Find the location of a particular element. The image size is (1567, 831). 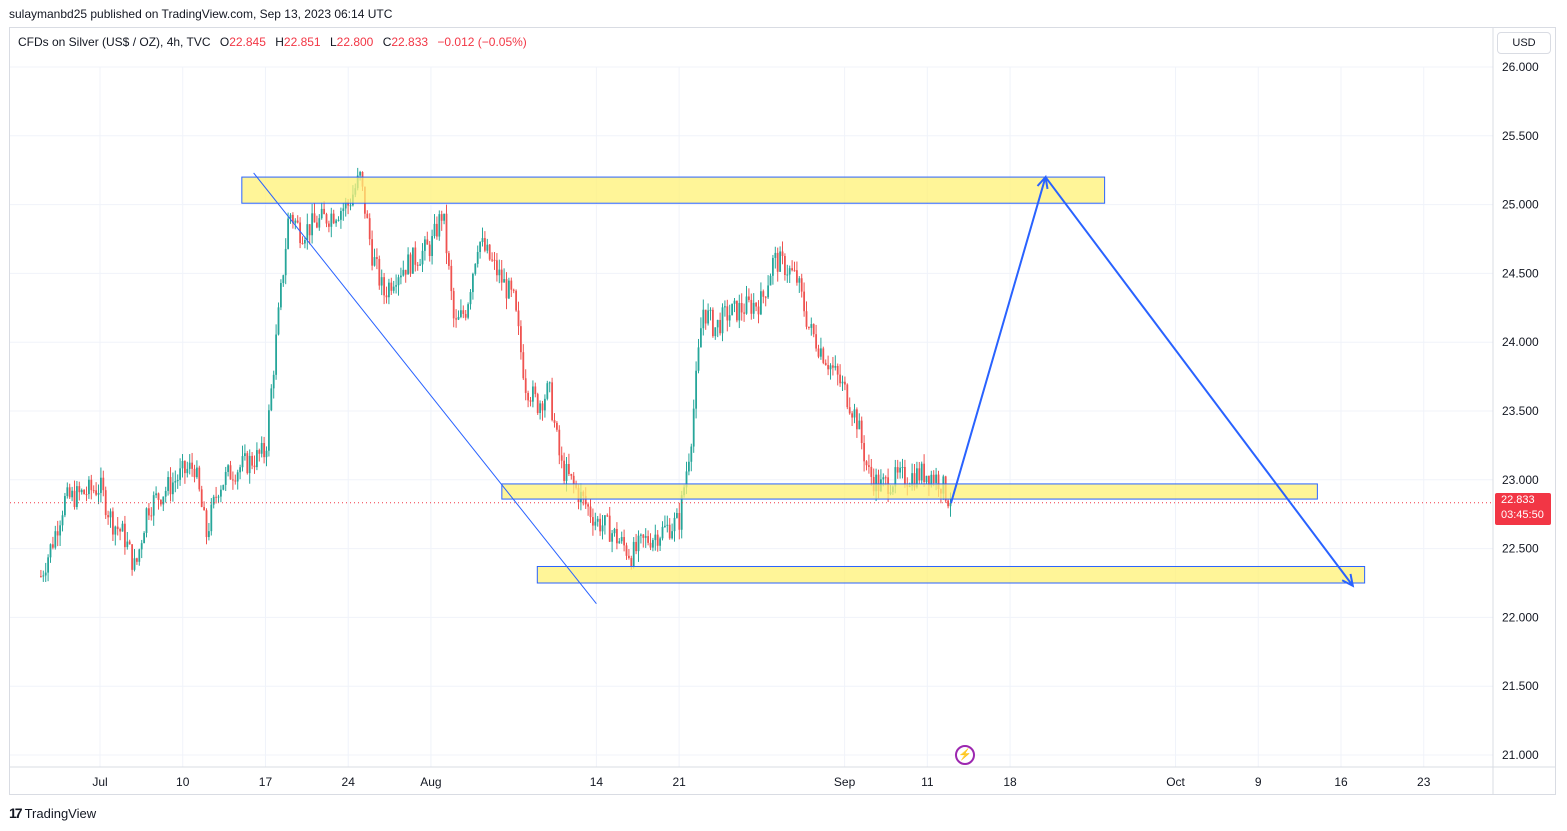

y-tick-label: 24.500 is located at coordinates (1520, 273).